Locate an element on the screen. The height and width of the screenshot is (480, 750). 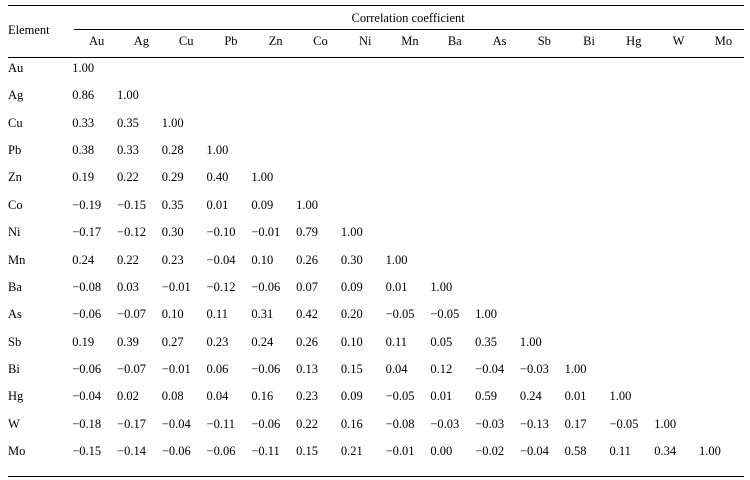
column-header-label: Sb is located at coordinates (544, 41).